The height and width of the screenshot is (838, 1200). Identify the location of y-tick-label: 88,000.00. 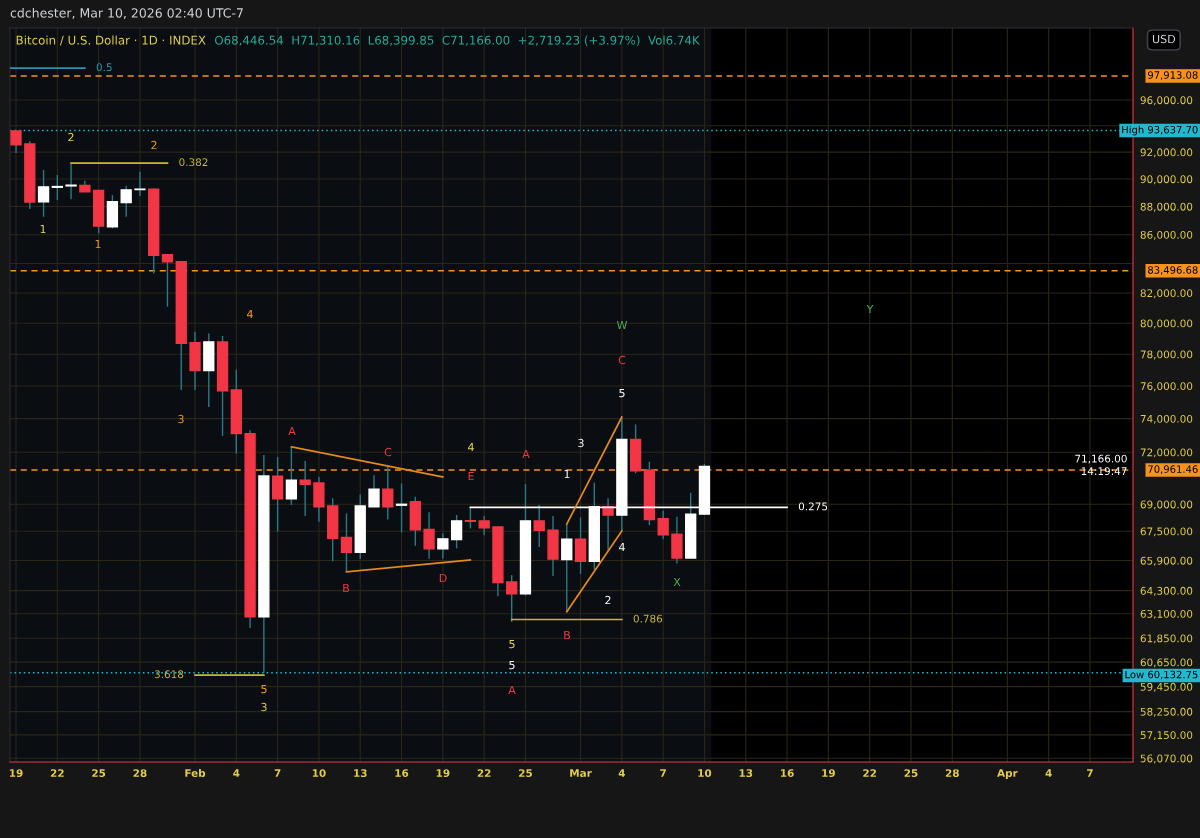
(1166, 207).